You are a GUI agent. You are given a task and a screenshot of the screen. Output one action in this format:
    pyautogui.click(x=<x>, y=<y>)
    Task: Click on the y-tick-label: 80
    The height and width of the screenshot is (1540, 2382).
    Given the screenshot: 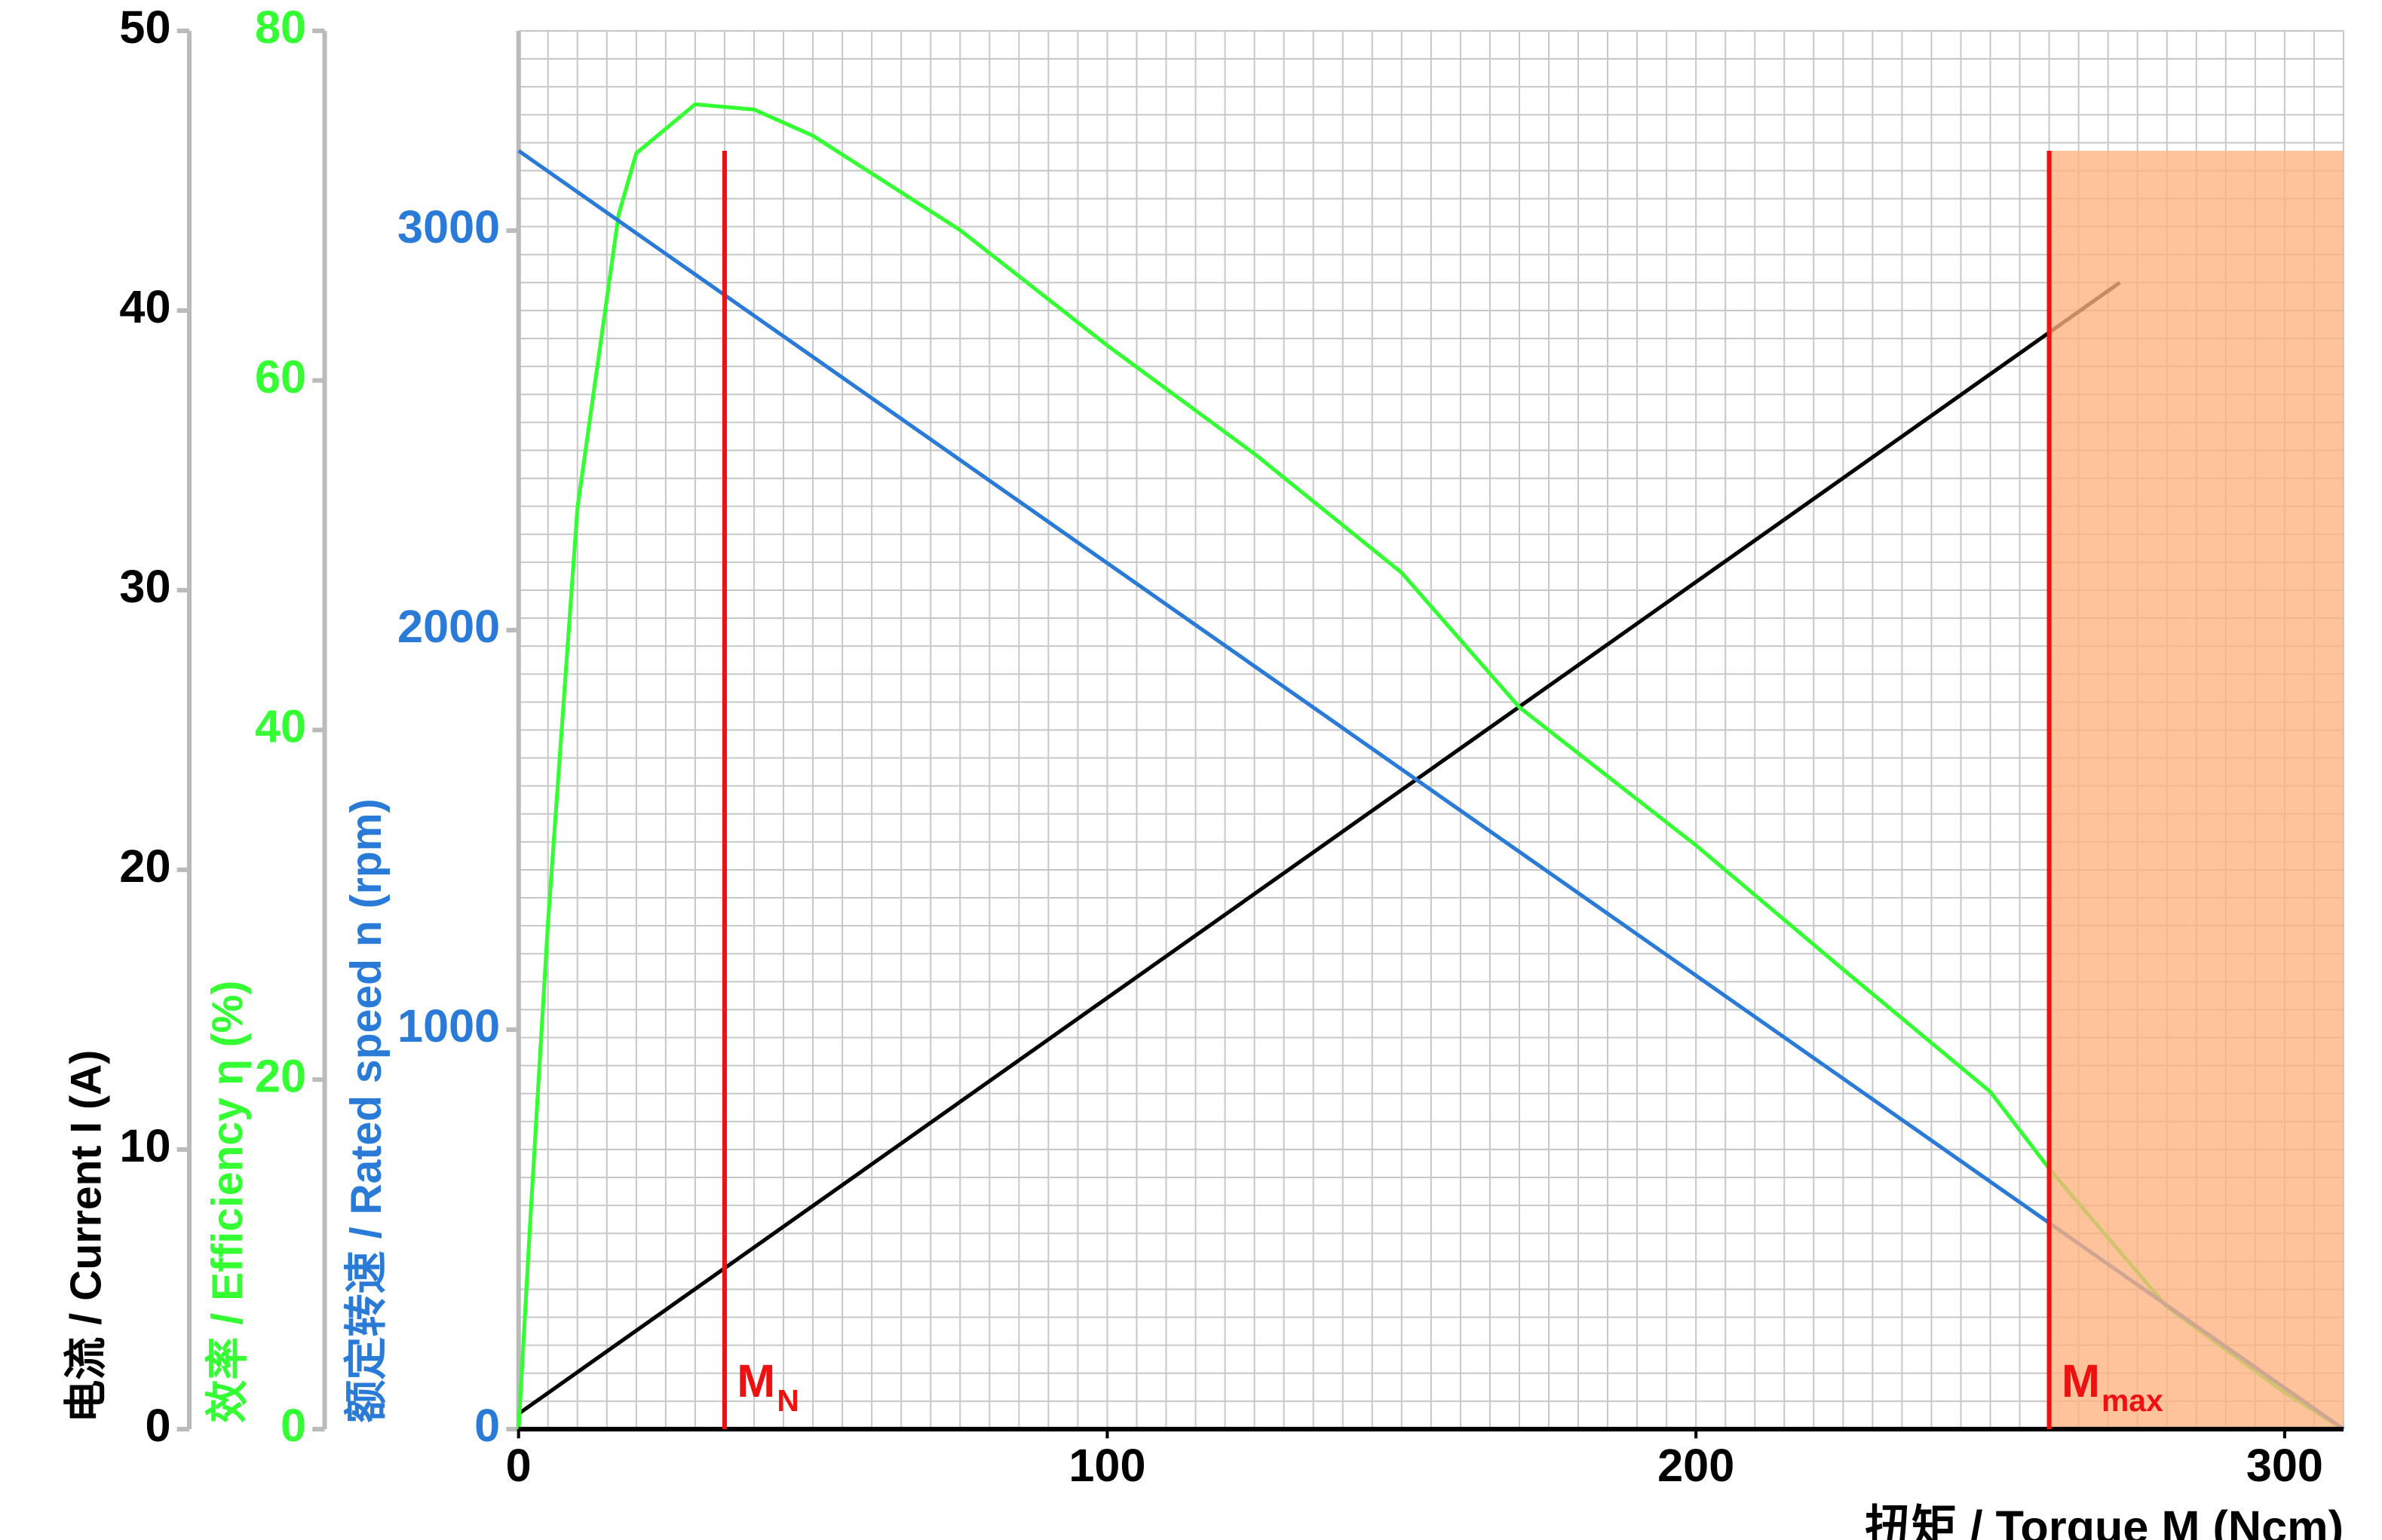 What is the action you would take?
    pyautogui.click(x=280, y=27)
    